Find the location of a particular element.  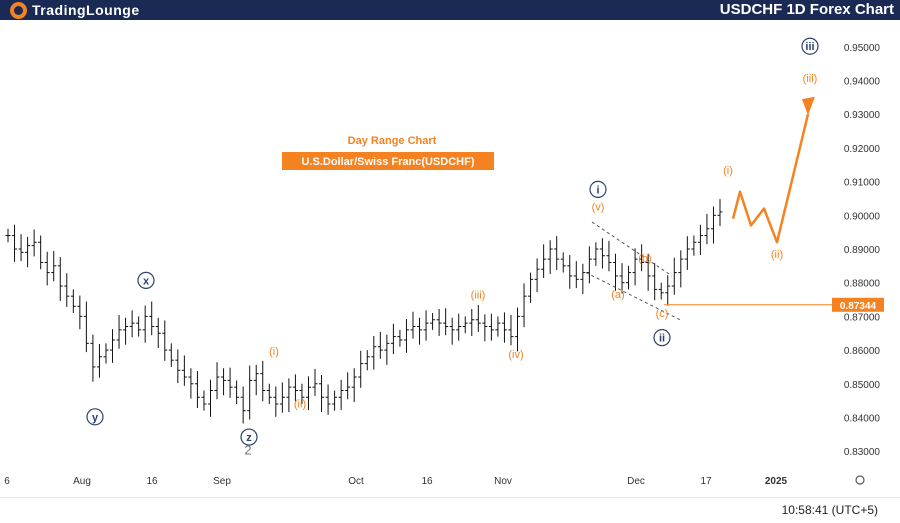

y-tick-label: 0.86000 is located at coordinates (862, 351).